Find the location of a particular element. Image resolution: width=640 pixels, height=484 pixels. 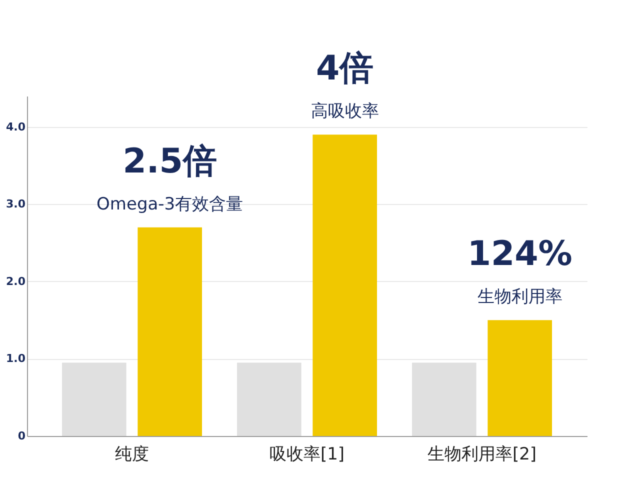

x-tick-label: 吸收率[1] is located at coordinates (307, 454).